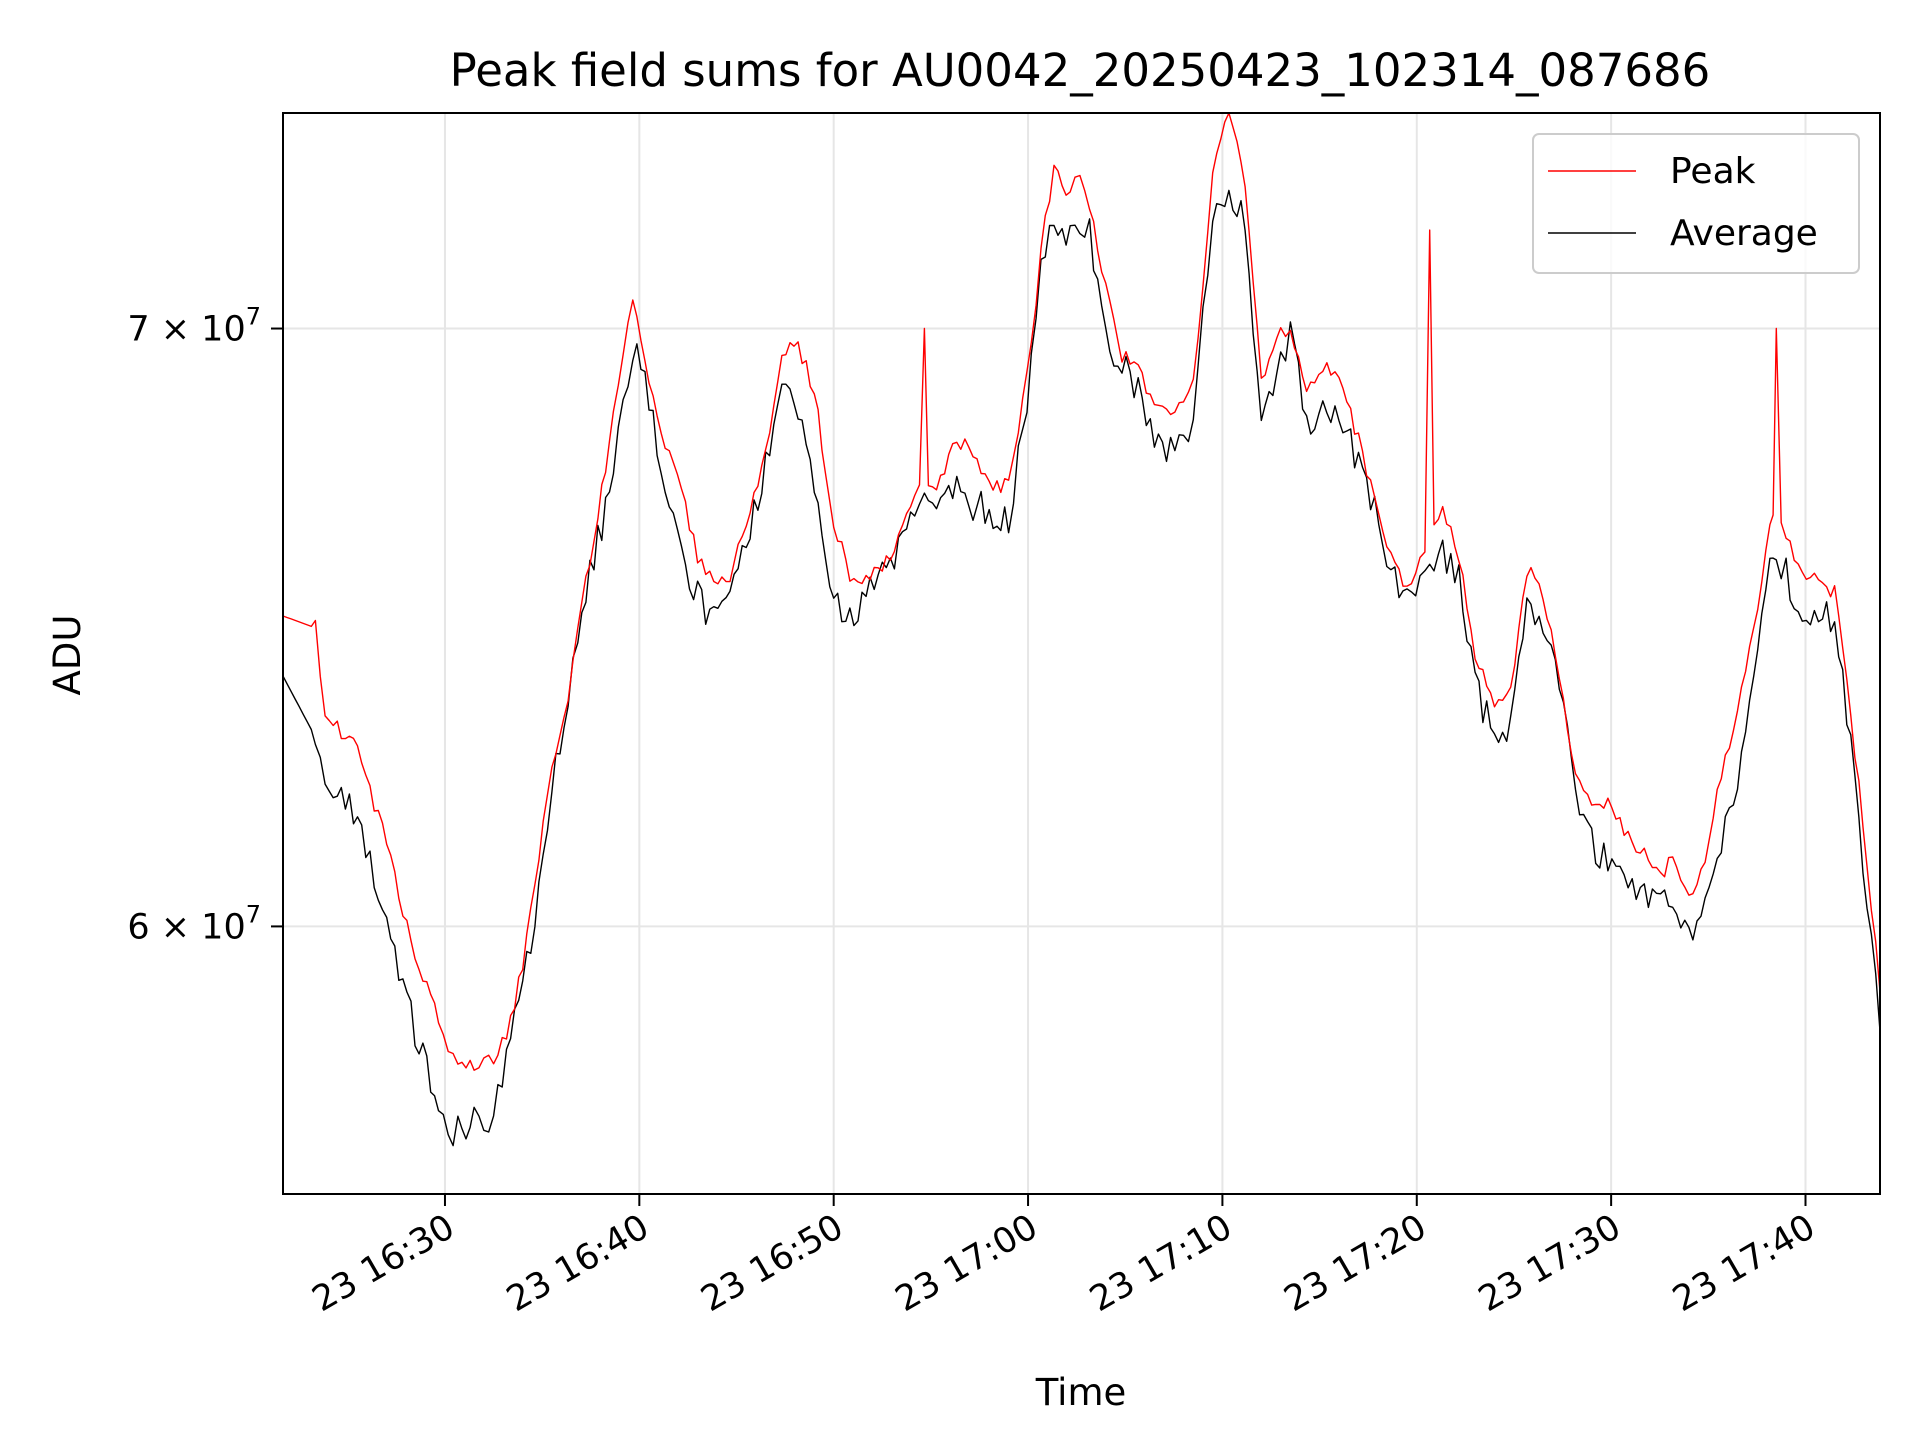 This screenshot has width=1920, height=1440. Describe the element at coordinates (138, 927) in the screenshot. I see `y-tick-base: 6` at that location.